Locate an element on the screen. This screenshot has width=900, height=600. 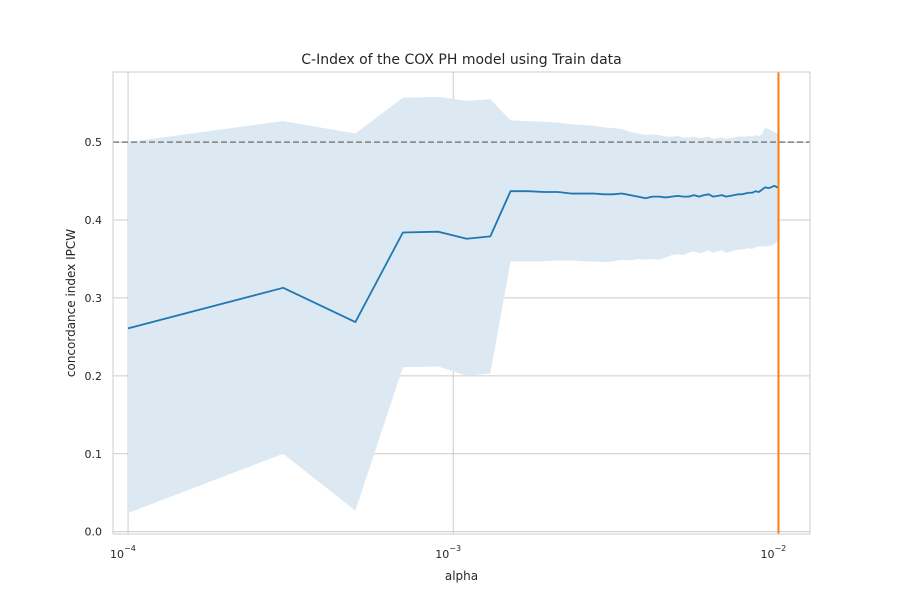
x-tick-exponent: −4 is located at coordinates (130, 548).